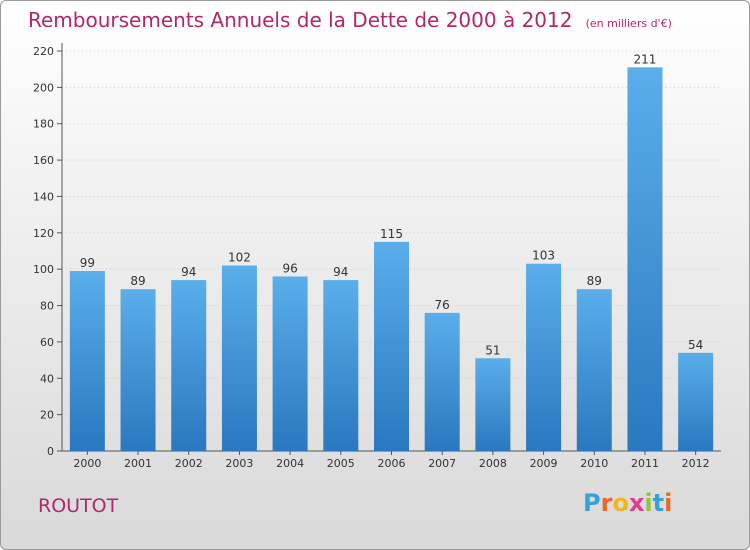 The height and width of the screenshot is (550, 750). Describe the element at coordinates (189, 463) in the screenshot. I see `x-tick-label: 2002` at that location.